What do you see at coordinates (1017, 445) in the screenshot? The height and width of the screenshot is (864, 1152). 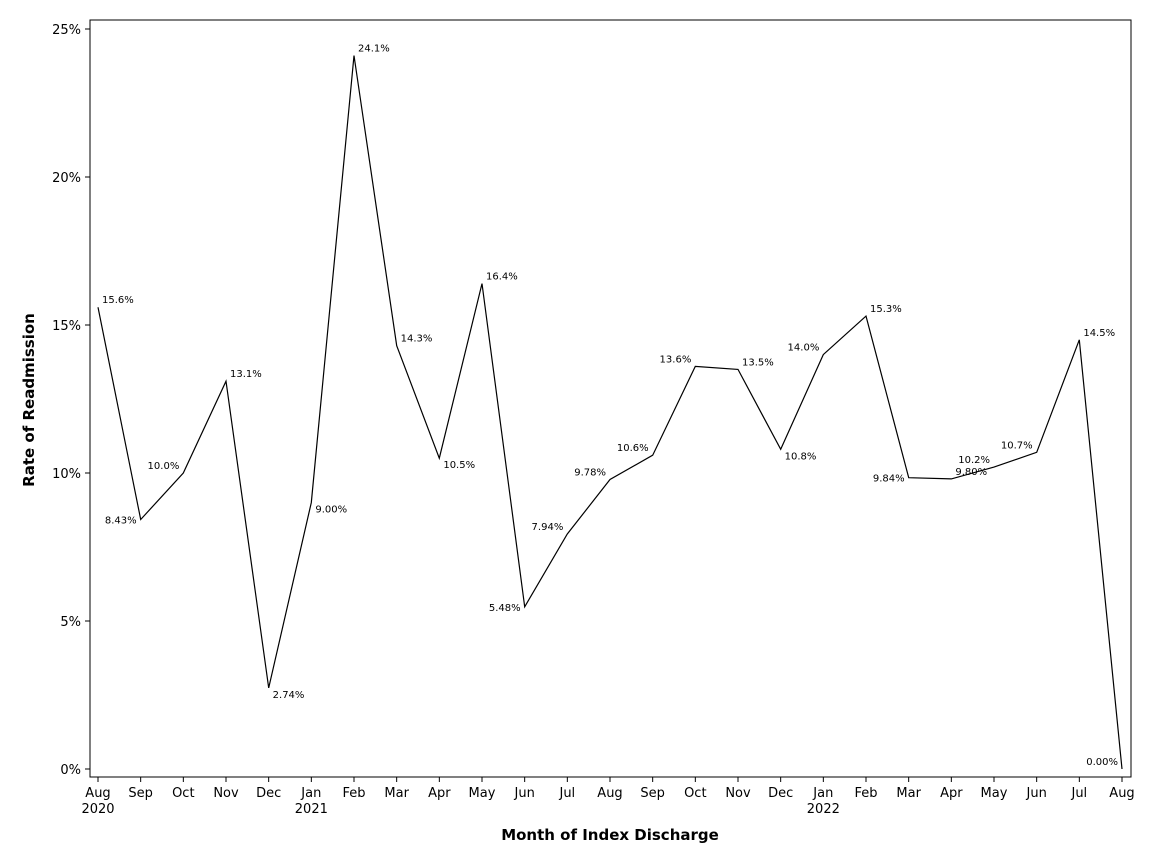 I see `data-label: 10.7%` at bounding box center [1017, 445].